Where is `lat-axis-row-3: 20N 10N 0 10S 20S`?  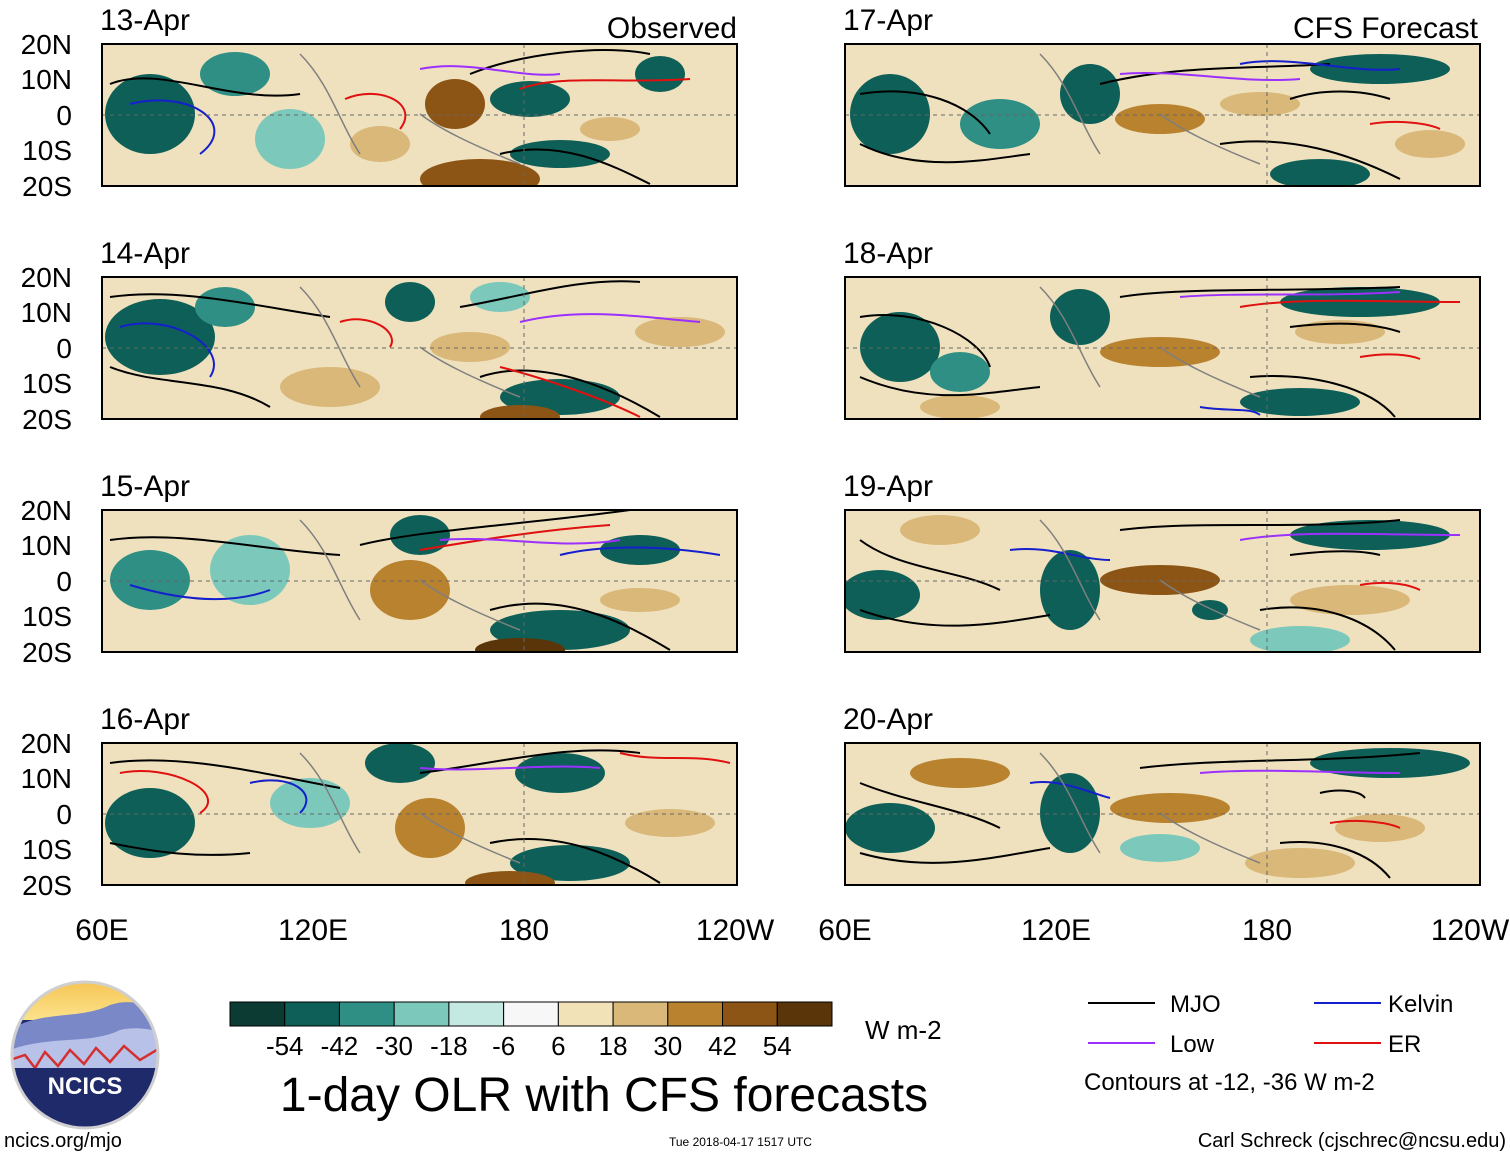
lat-axis-row-3: 20N 10N 0 10S 20S is located at coordinates (46, 581).